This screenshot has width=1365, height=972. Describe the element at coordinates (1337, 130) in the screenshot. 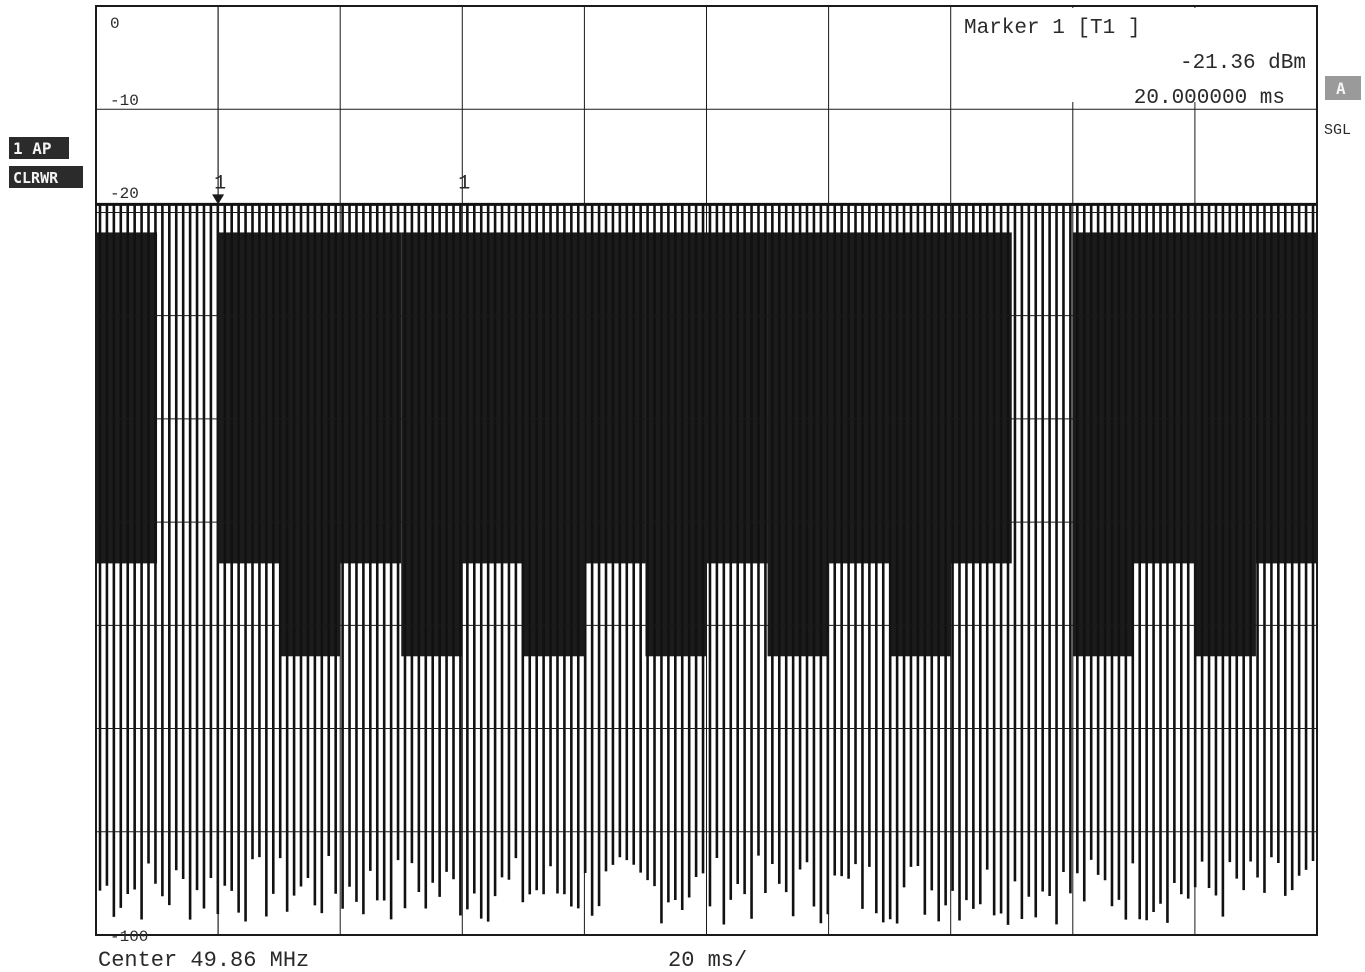

I see `sweep-mode-label: SGL` at that location.